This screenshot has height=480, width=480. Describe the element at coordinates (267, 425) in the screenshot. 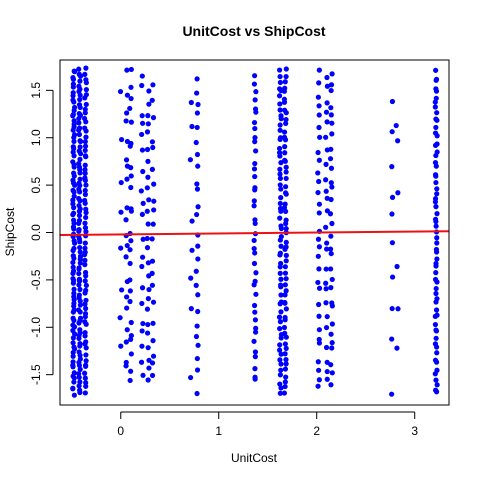

I see `x-axis: 0123` at that location.